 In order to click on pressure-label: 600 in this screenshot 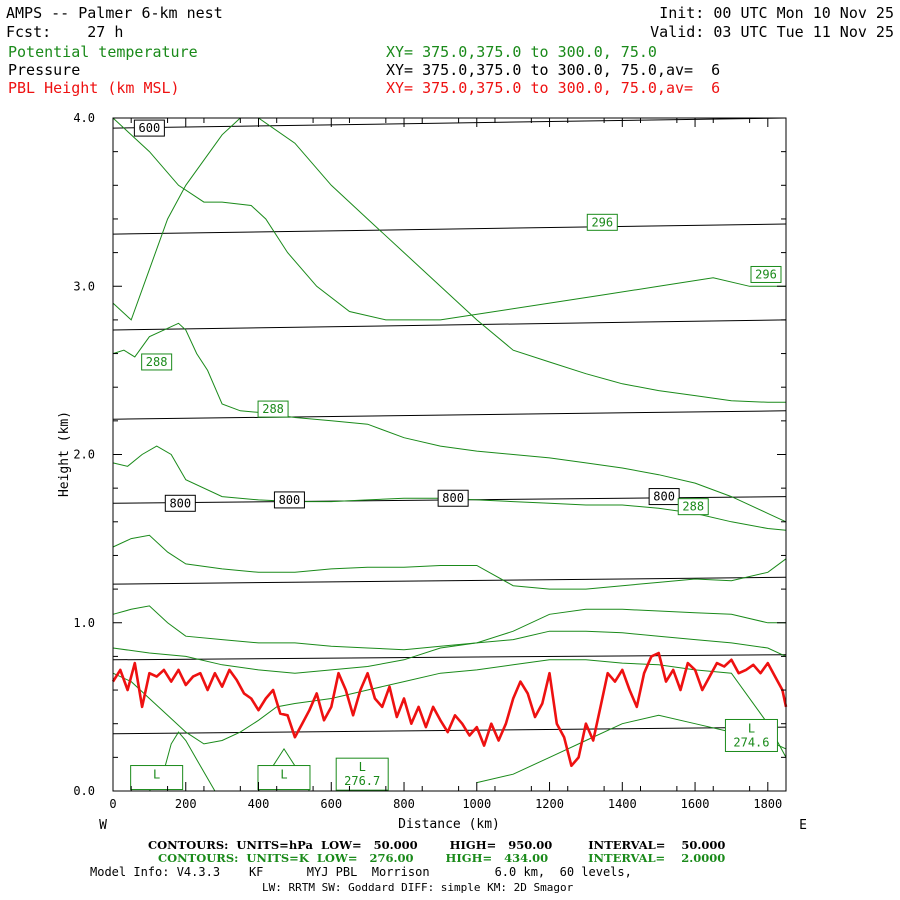, I will do `click(150, 128)`.